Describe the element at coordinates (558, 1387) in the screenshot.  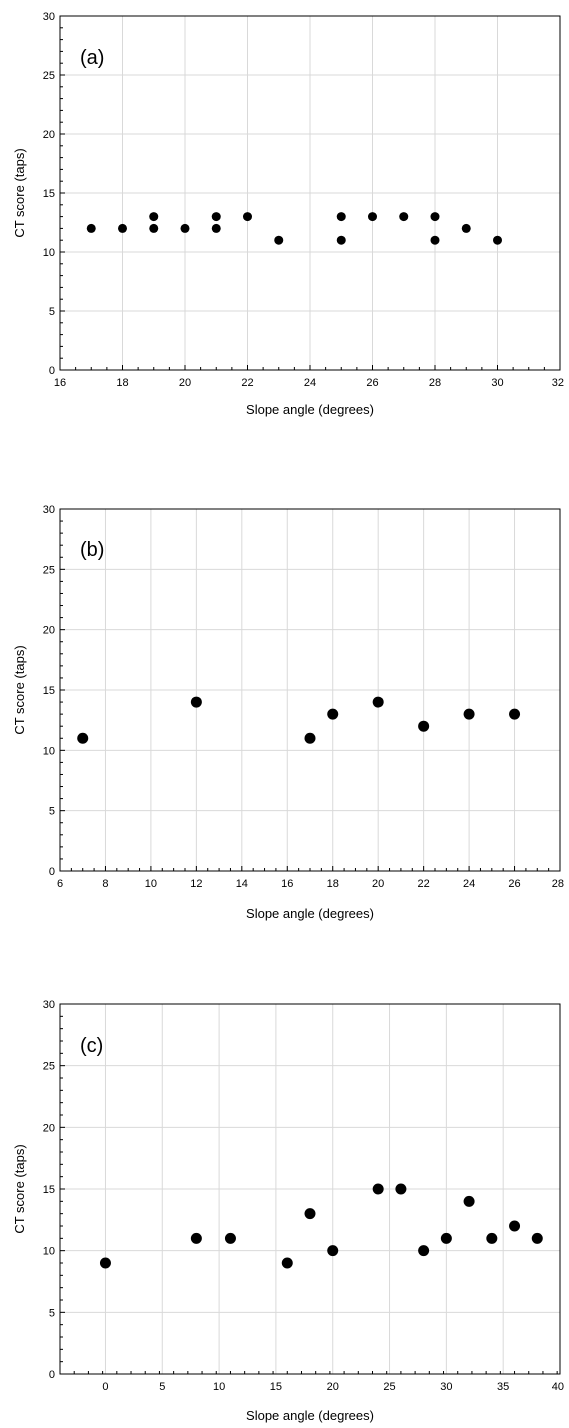
I see `x-tick-label: 40` at that location.